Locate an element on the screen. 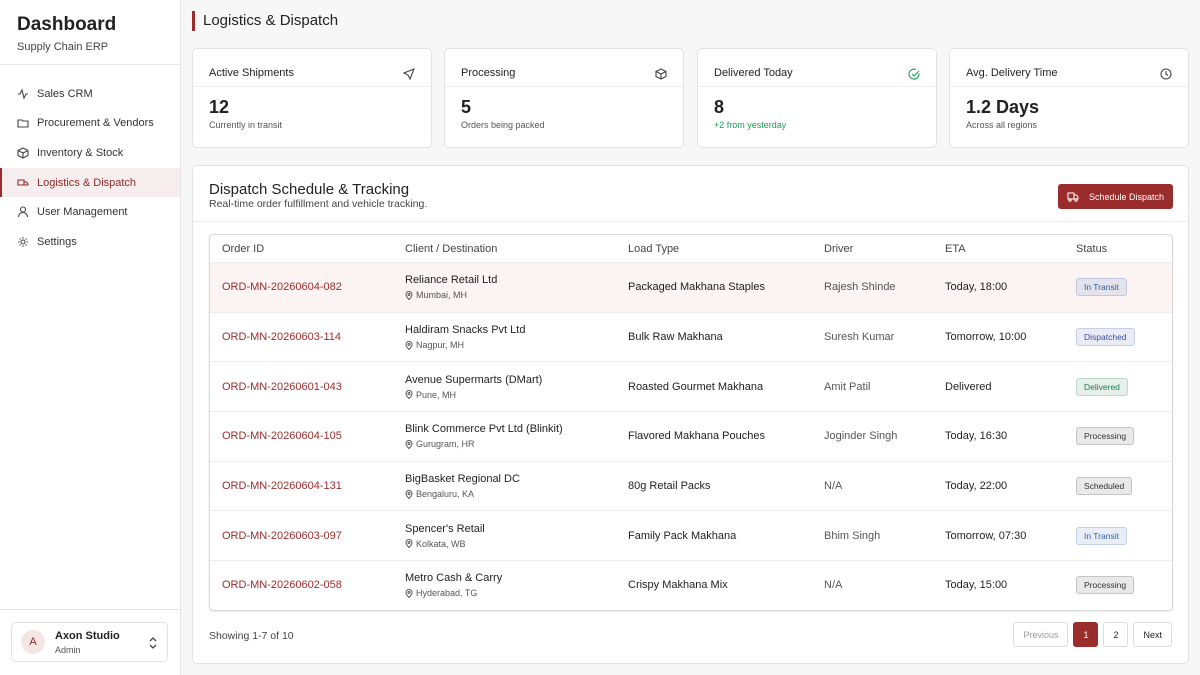 The image size is (1200, 675). order-id: ORD-MN-20260604-131 is located at coordinates (282, 486).